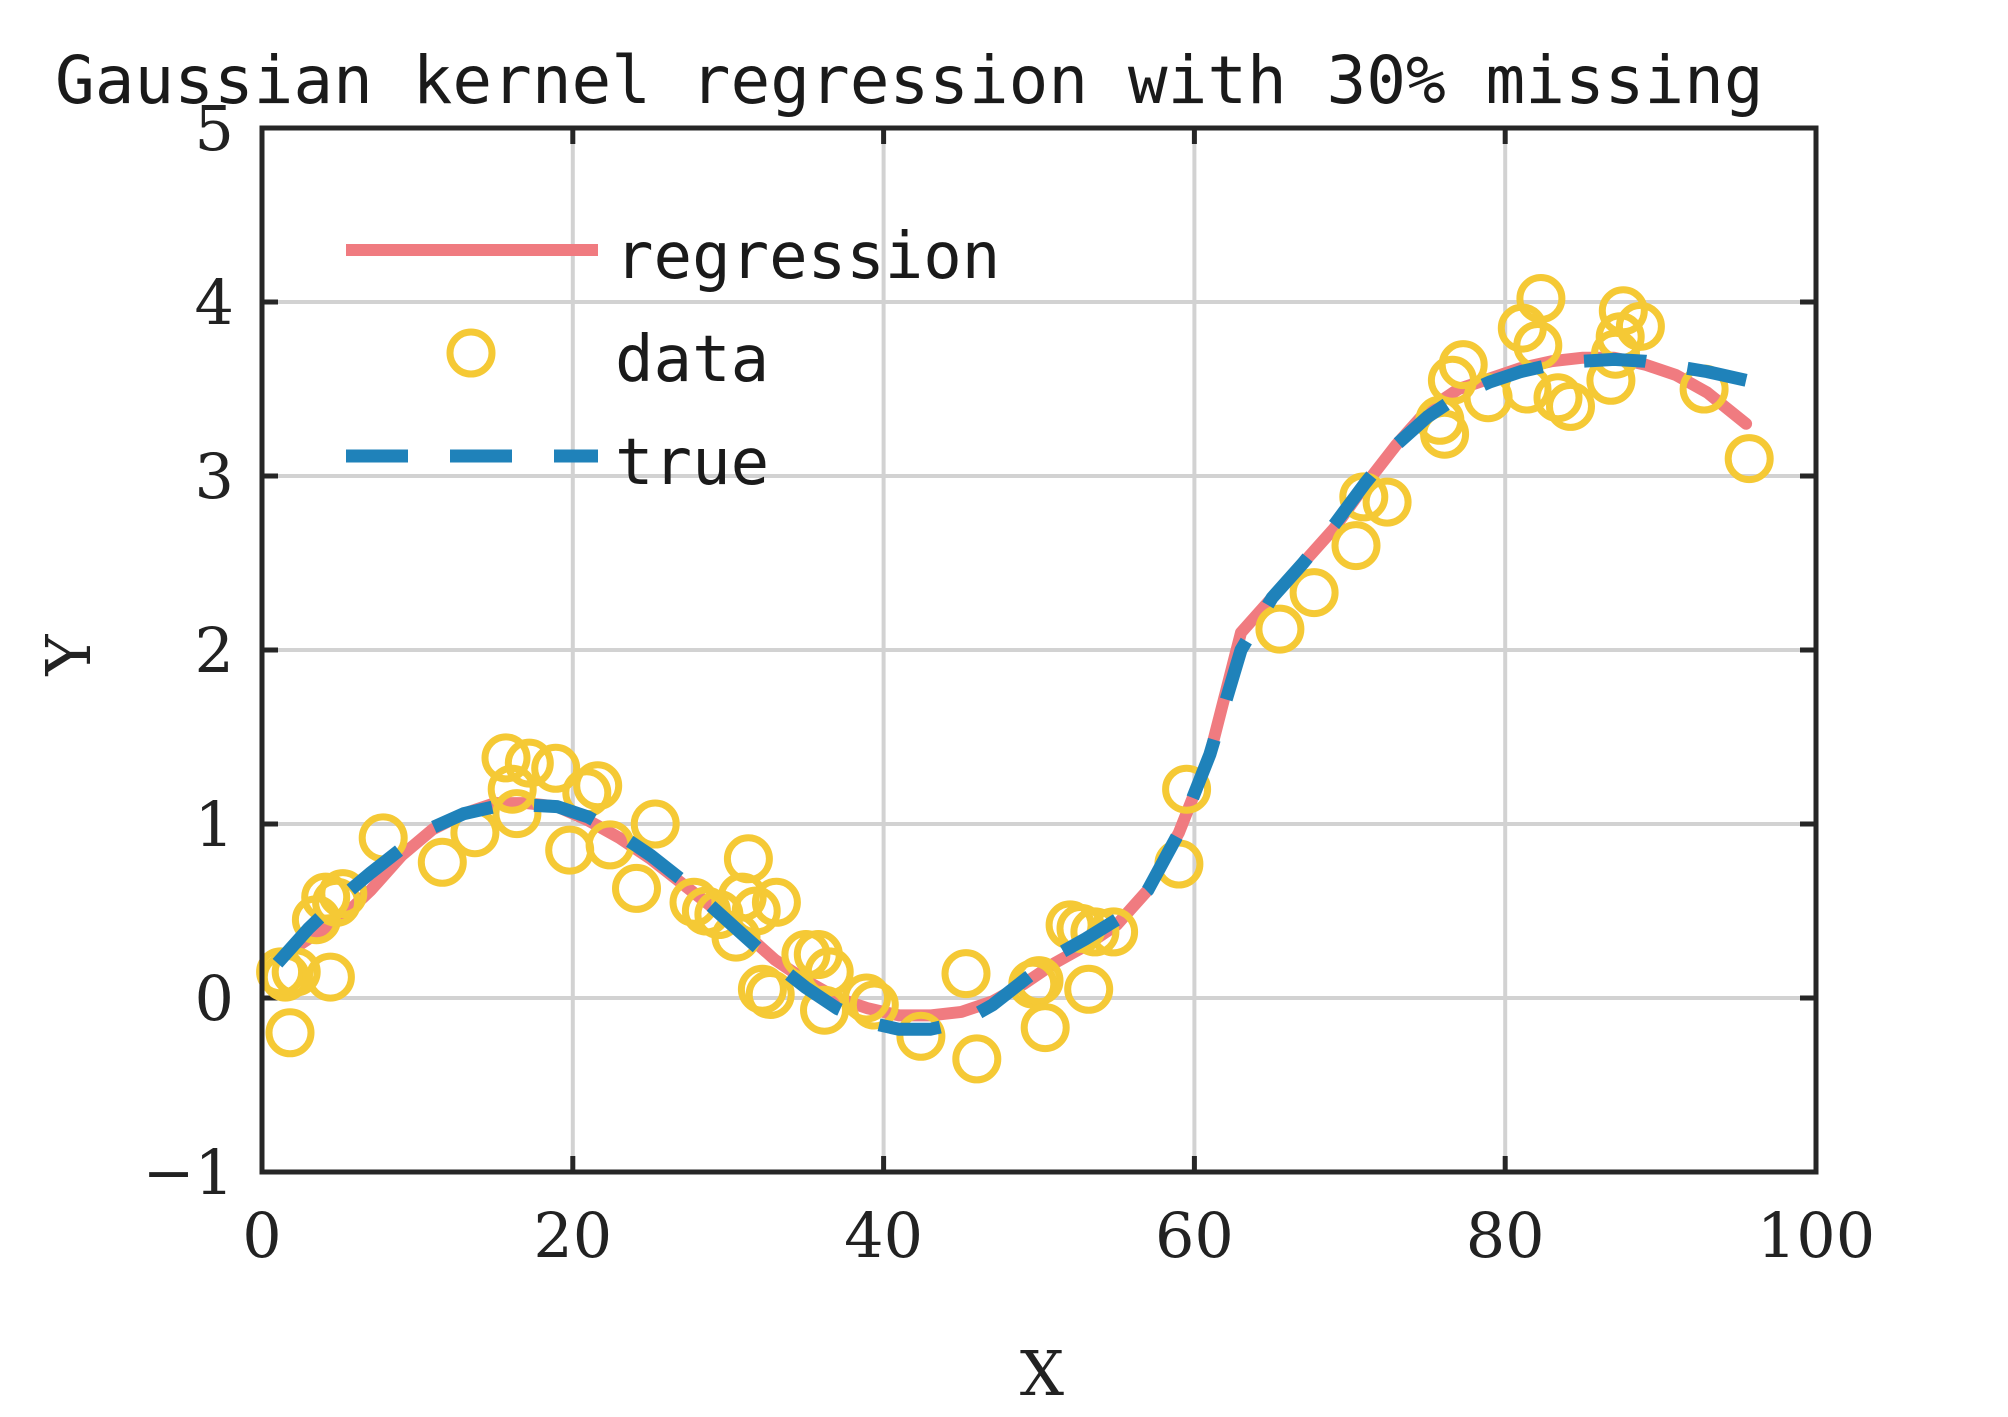 Image resolution: width=2008 pixels, height=1417 pixels. I want to click on legend-data-label: data, so click(692, 360).